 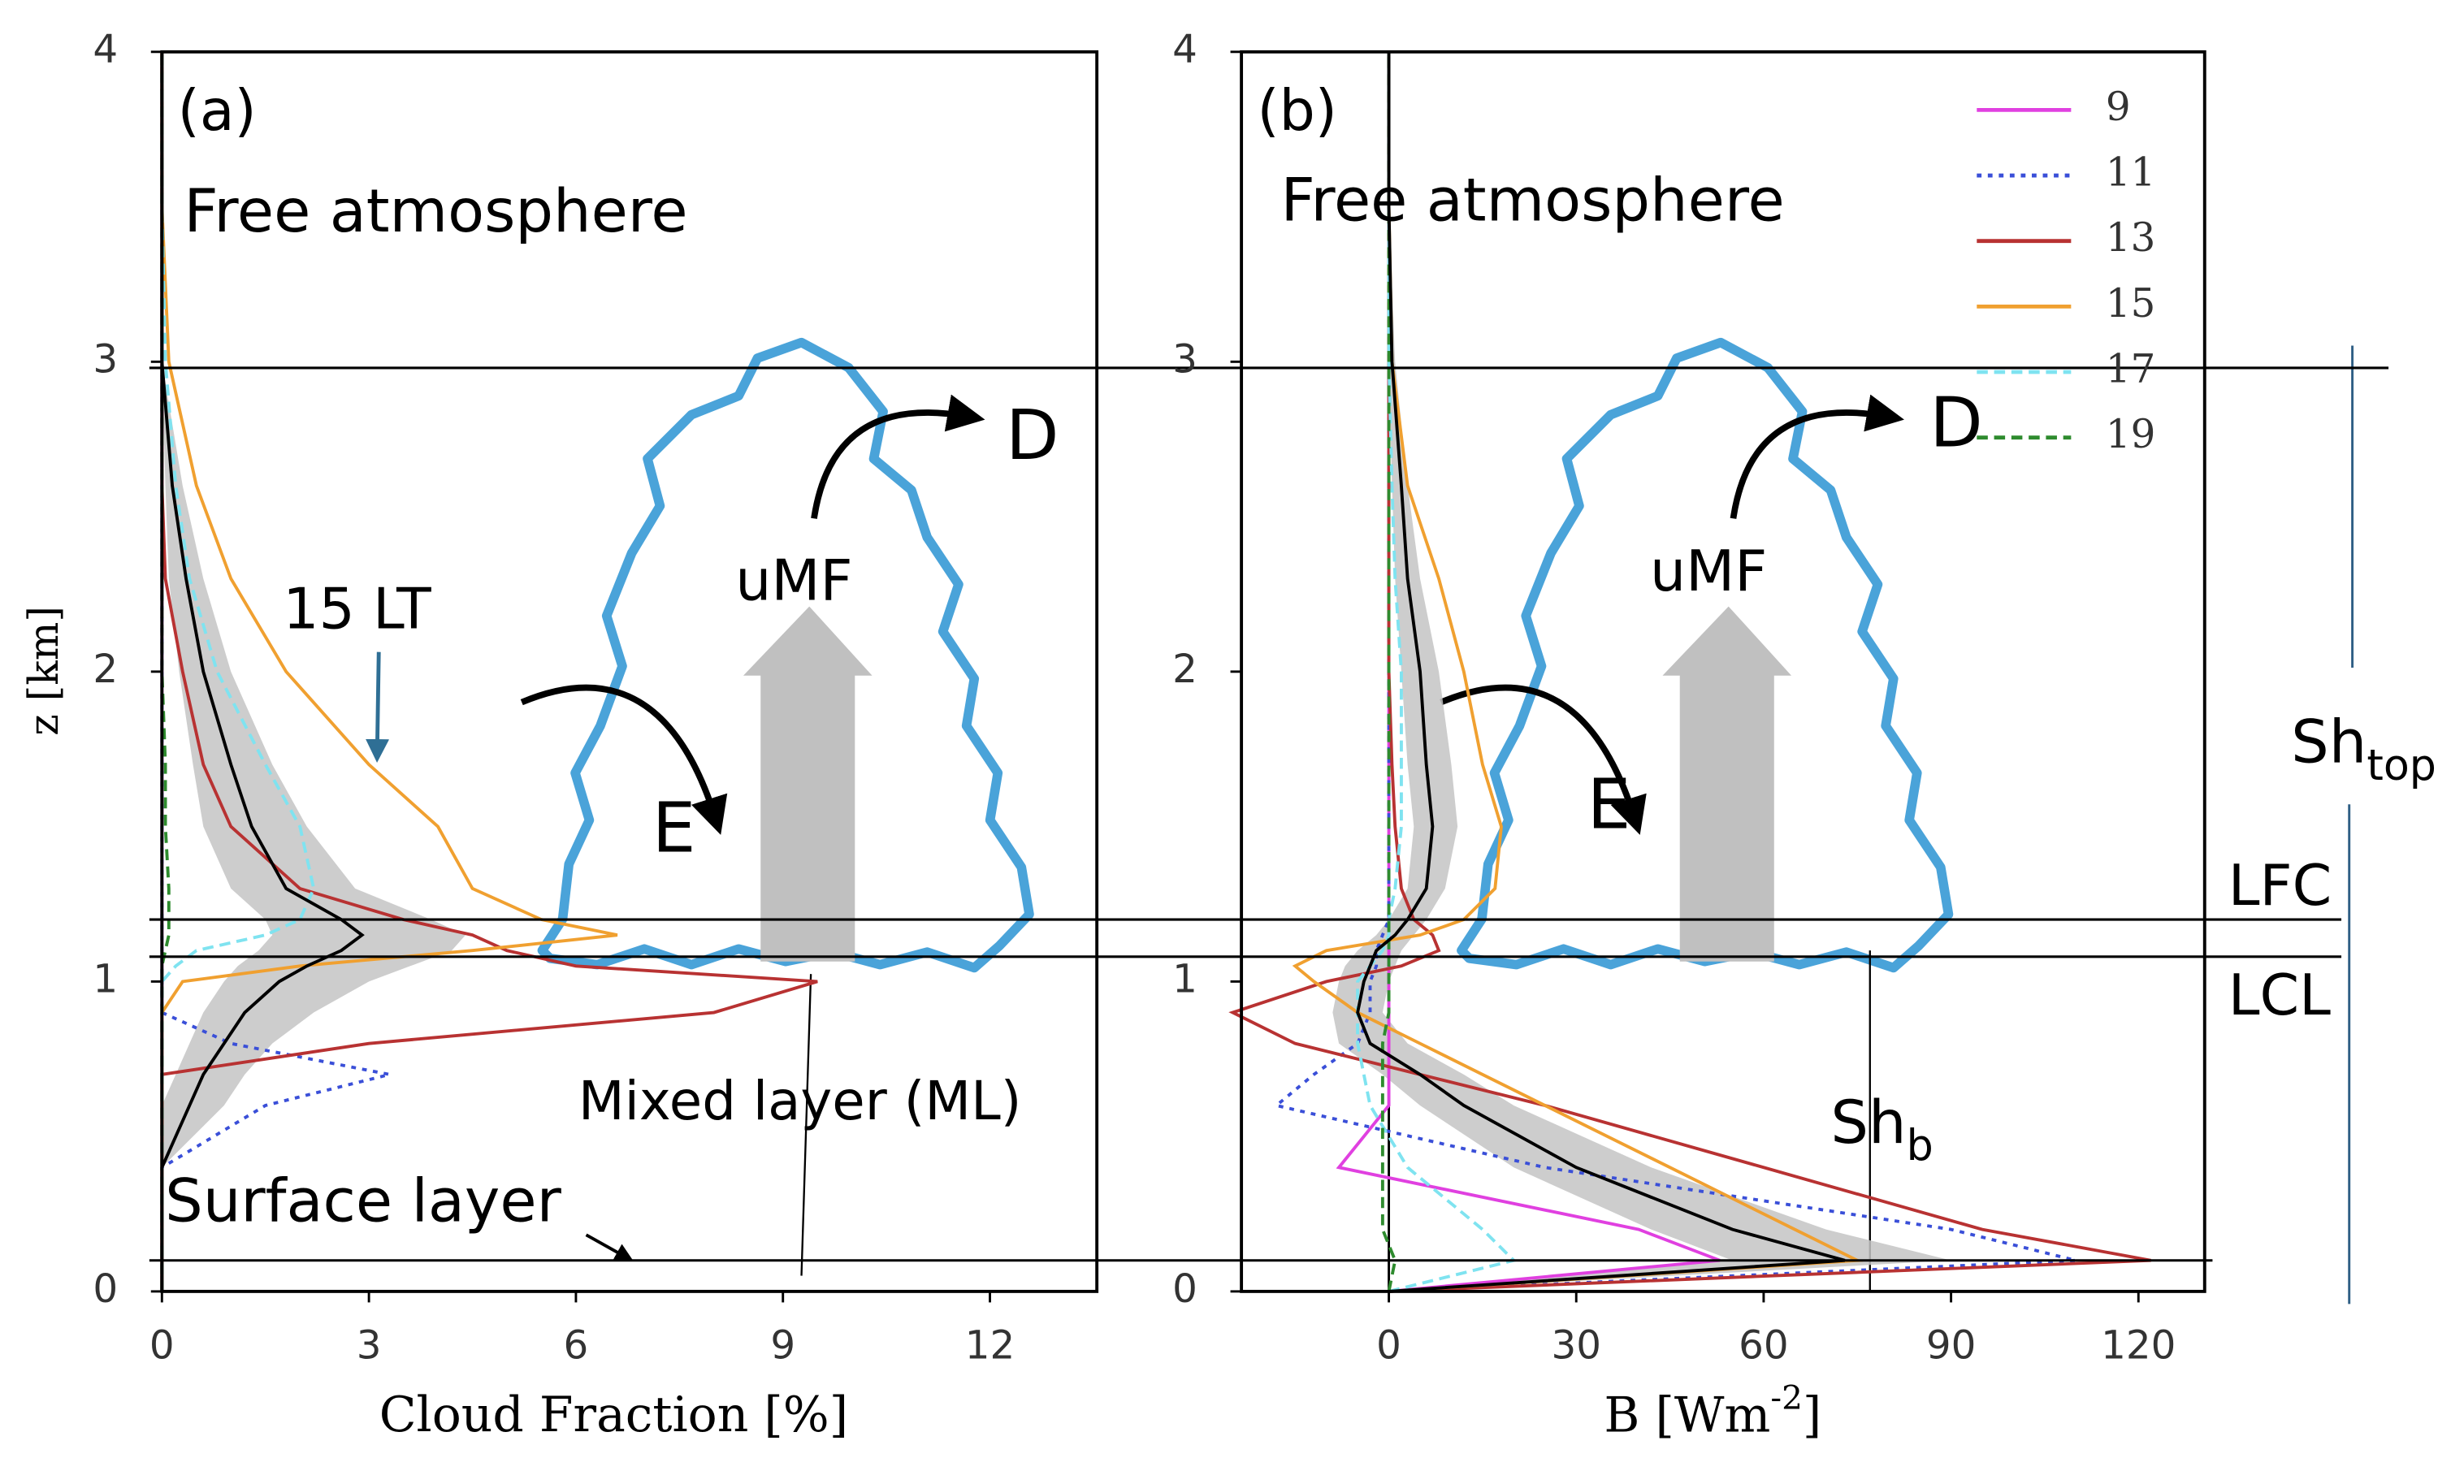 What do you see at coordinates (43, 671) in the screenshot?
I see `y-axis-label: z [km]` at bounding box center [43, 671].